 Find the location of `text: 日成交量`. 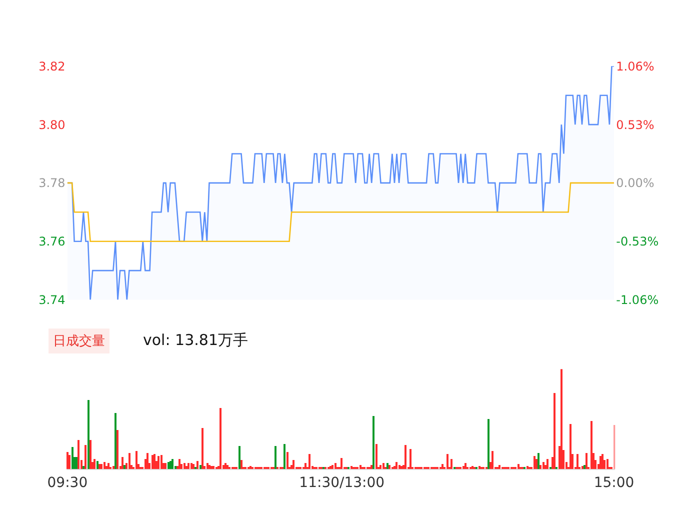

text: 日成交量 is located at coordinates (79, 341).